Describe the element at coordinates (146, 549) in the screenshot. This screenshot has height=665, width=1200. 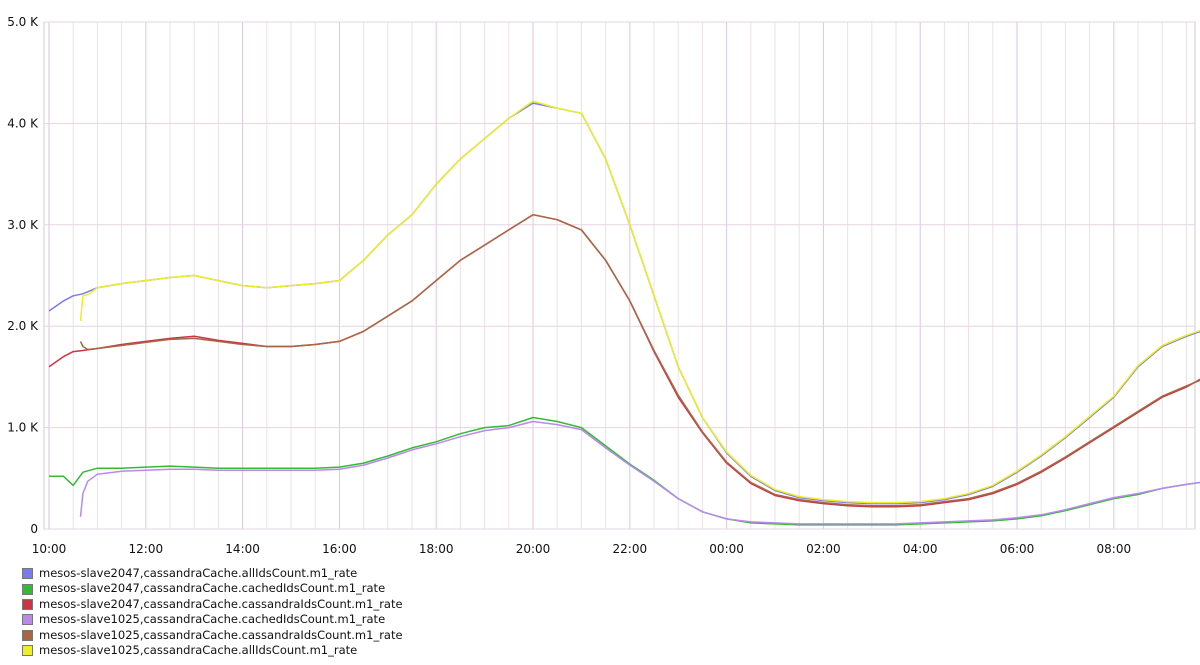
I see `x-tick-label: 12:00` at that location.